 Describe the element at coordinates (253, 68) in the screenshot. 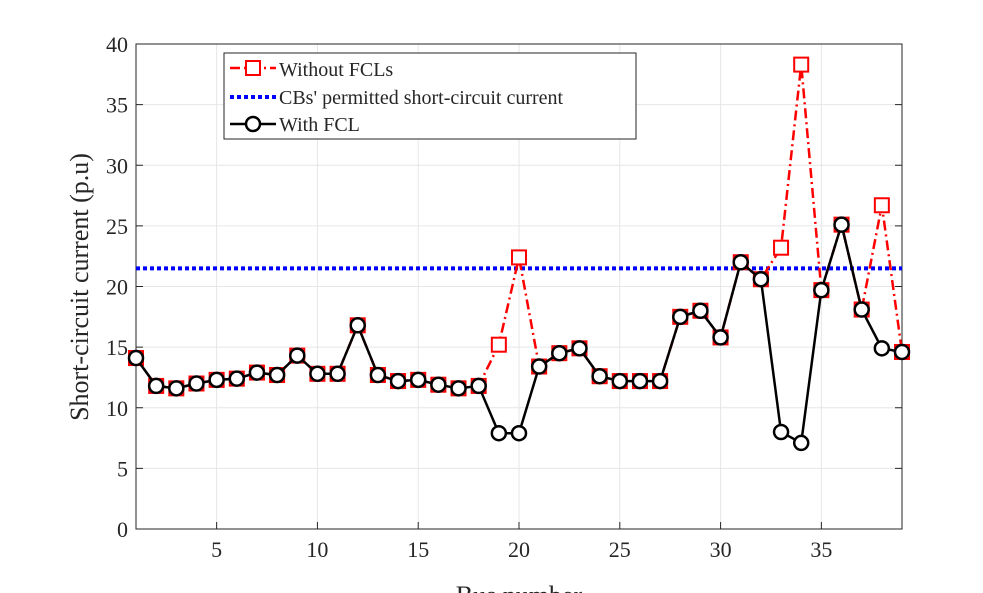

I see `legend-square-marker` at that location.